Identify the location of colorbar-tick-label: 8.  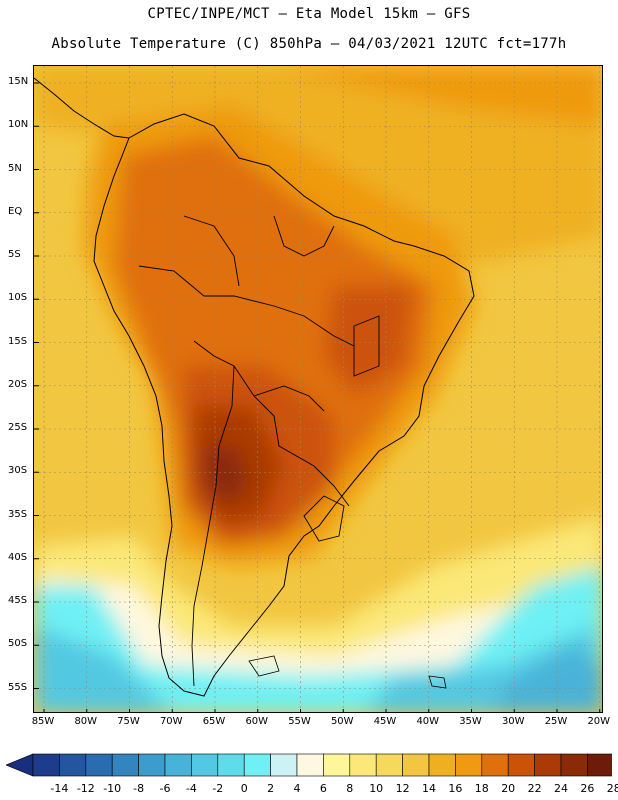
(350, 788).